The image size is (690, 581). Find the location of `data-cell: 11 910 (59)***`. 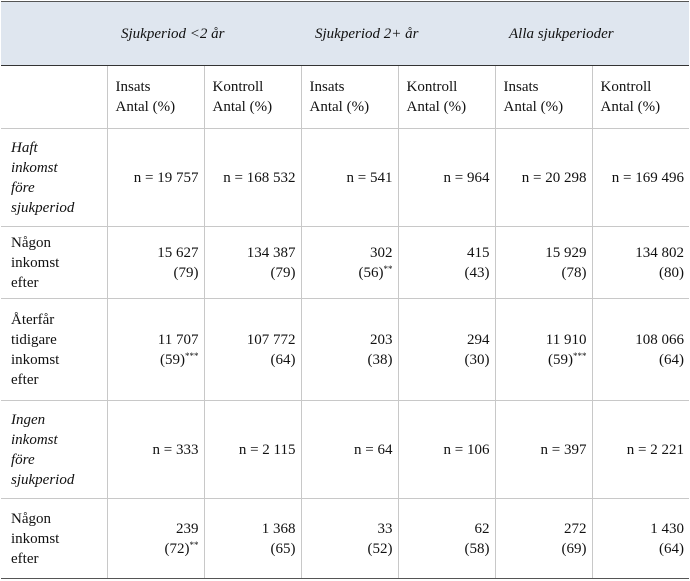

data-cell: 11 910 (59)*** is located at coordinates (543, 349).